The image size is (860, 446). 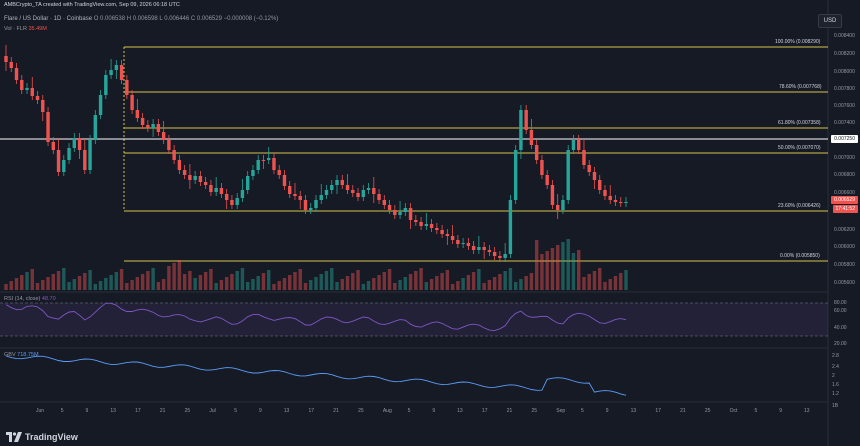 What do you see at coordinates (835, 394) in the screenshot?
I see `gbv-tick-label: 1.2` at bounding box center [835, 394].